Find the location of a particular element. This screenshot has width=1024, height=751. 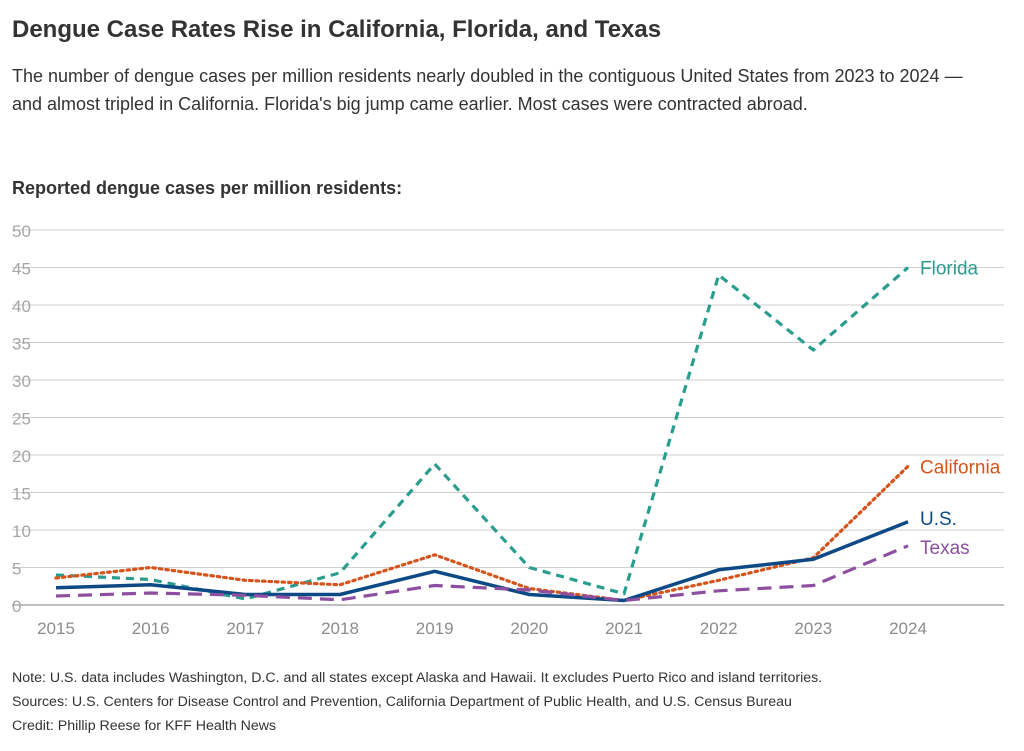

x-tick-label: 2021 is located at coordinates (624, 628).